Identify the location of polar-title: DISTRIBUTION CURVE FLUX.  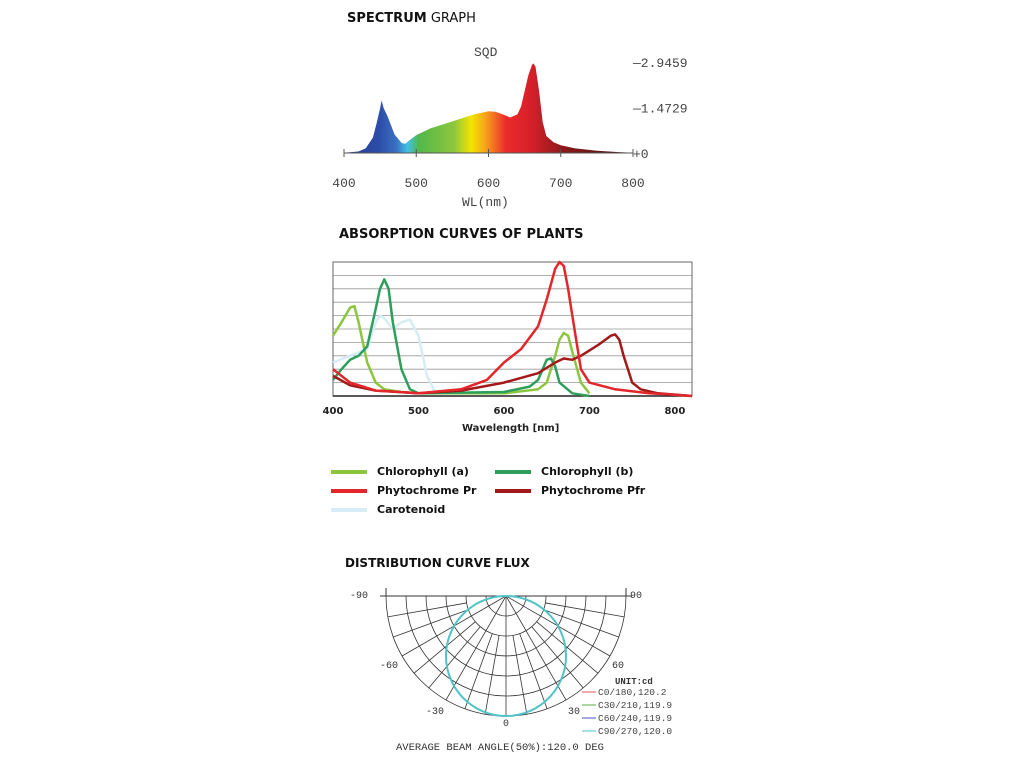
(437, 563).